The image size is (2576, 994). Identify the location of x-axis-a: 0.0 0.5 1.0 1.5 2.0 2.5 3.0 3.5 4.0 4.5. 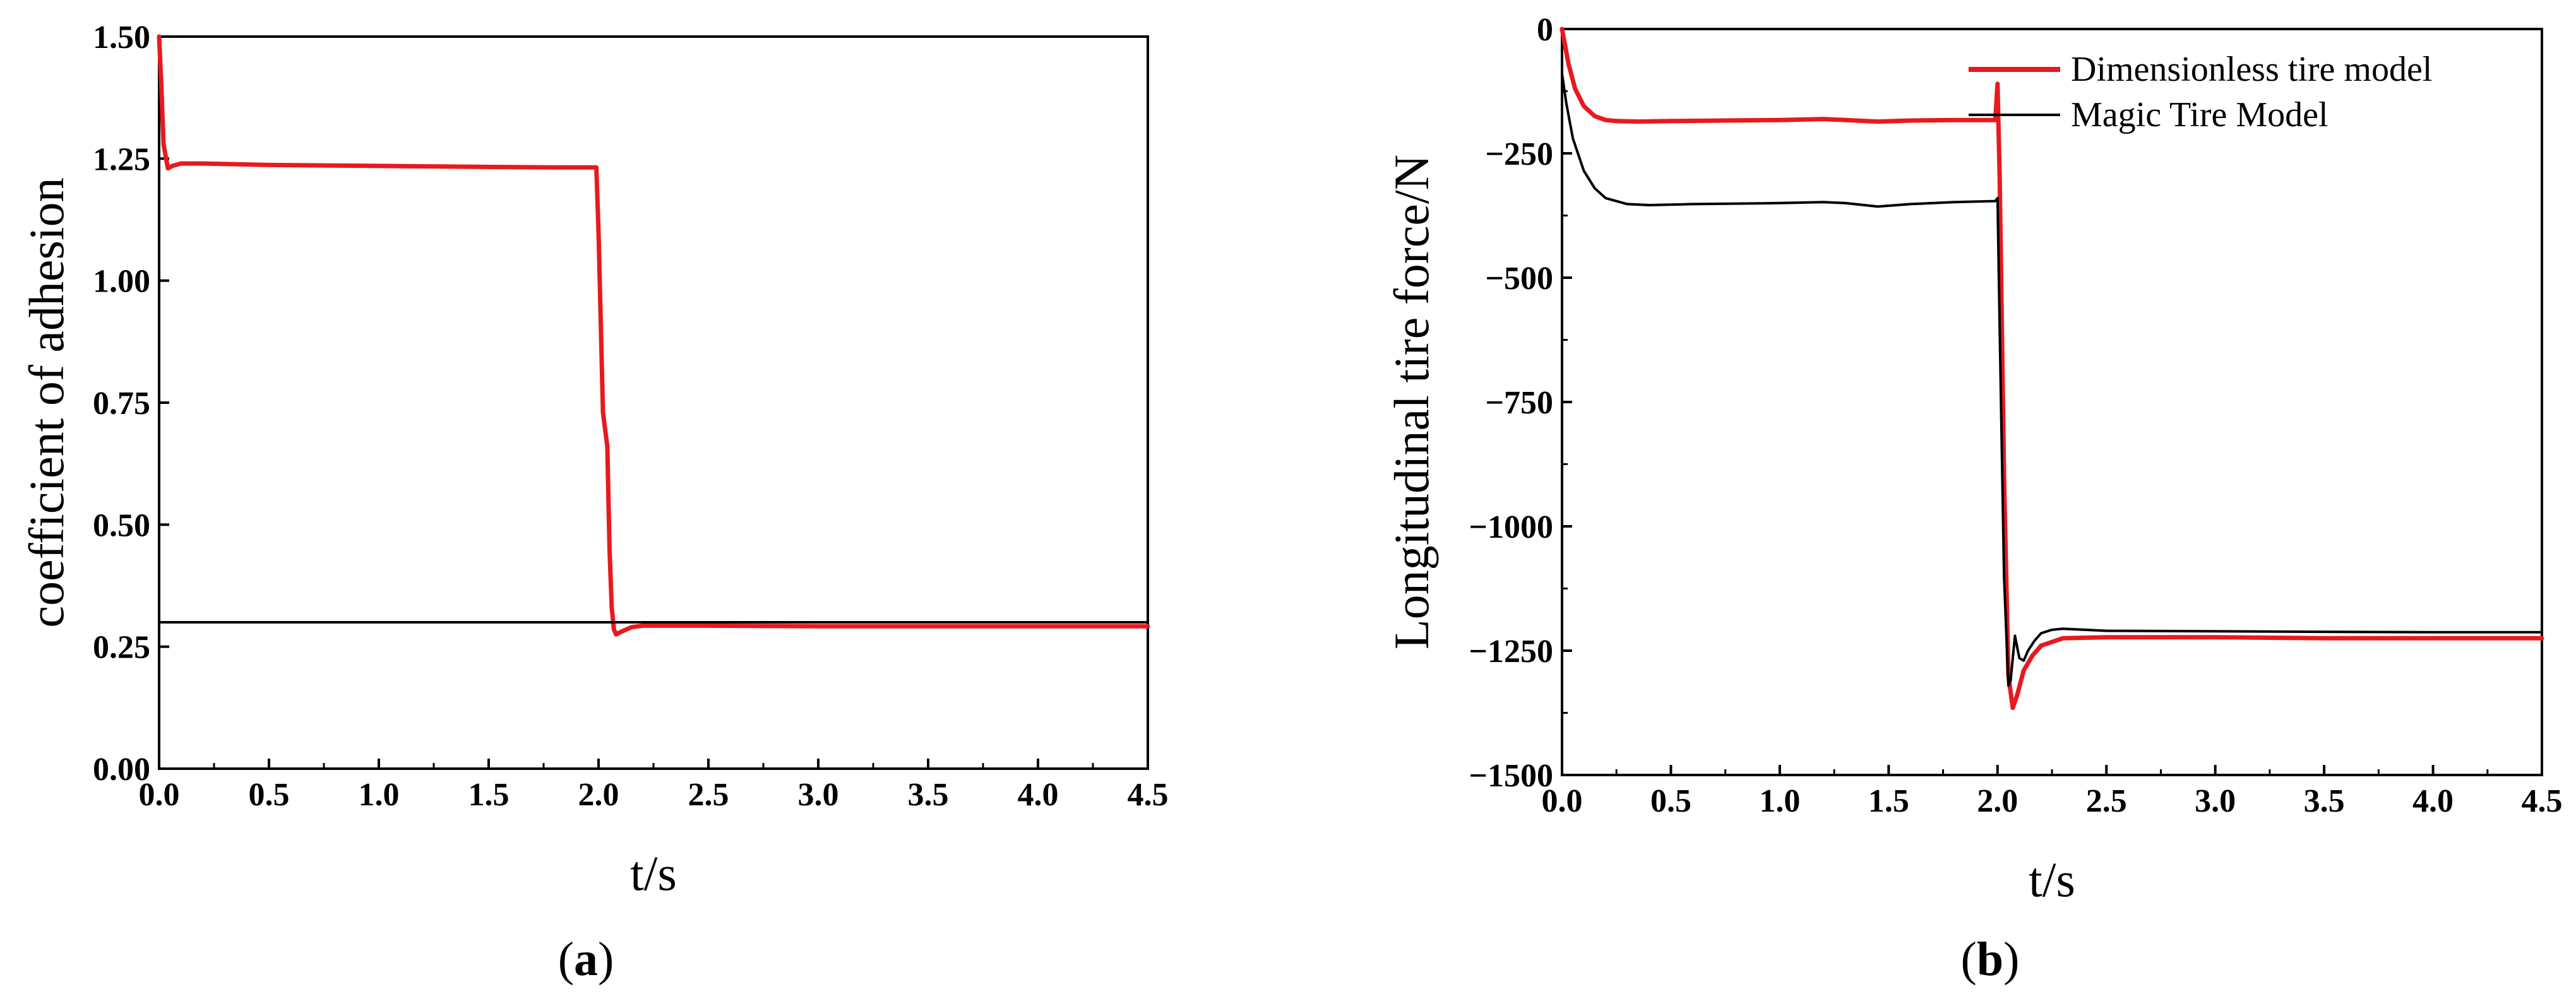
(654, 786).